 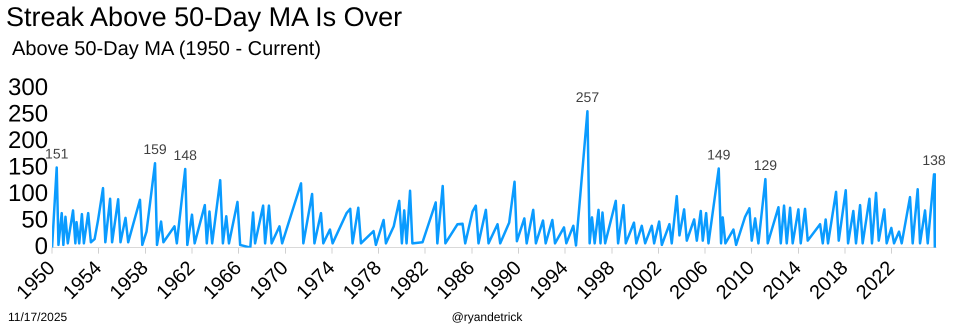 What do you see at coordinates (38, 317) in the screenshot?
I see `text: 11/17/2025` at bounding box center [38, 317].